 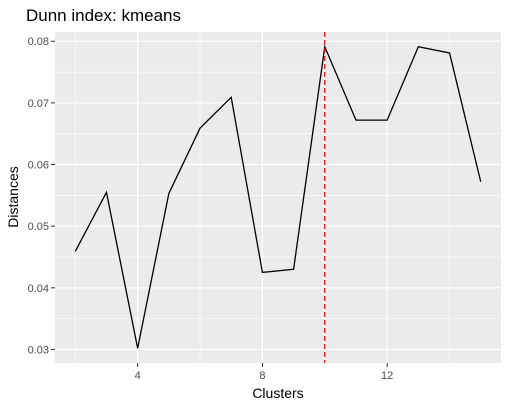 What do you see at coordinates (38, 42) in the screenshot?
I see `y-tick-label: 0.08` at bounding box center [38, 42].